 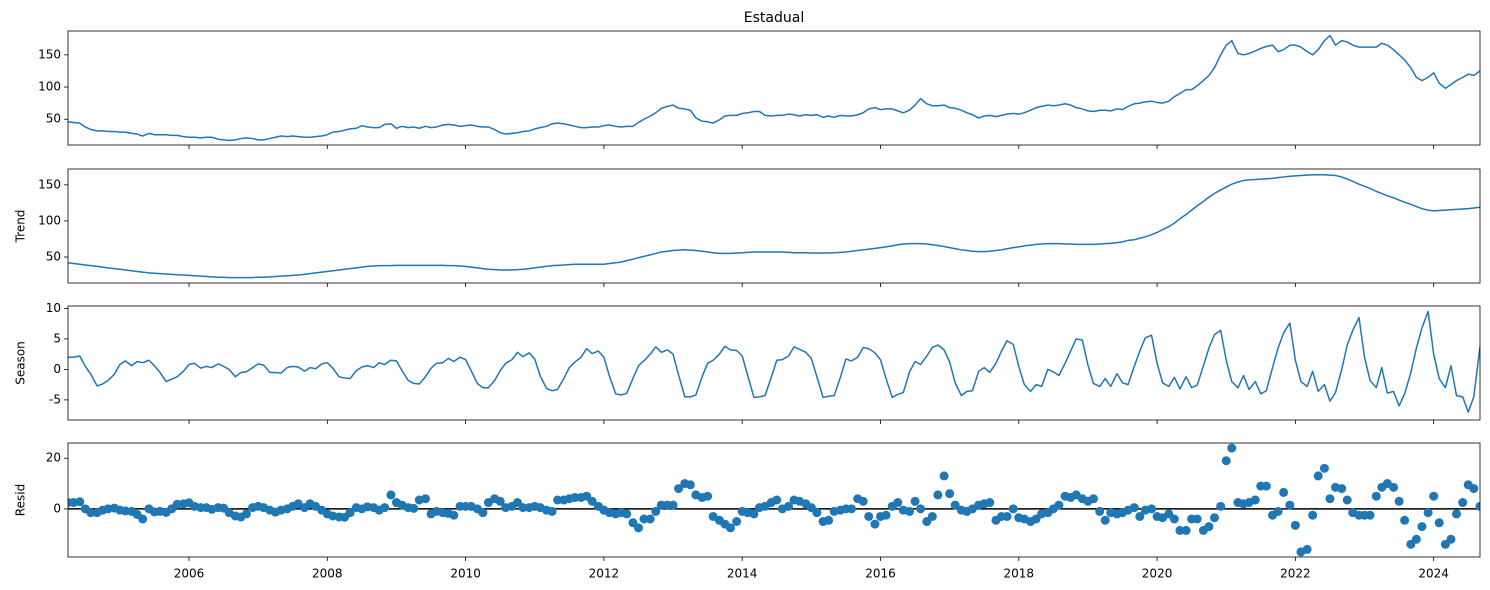 I want to click on y-tick-label: 20, so click(x=53, y=458).